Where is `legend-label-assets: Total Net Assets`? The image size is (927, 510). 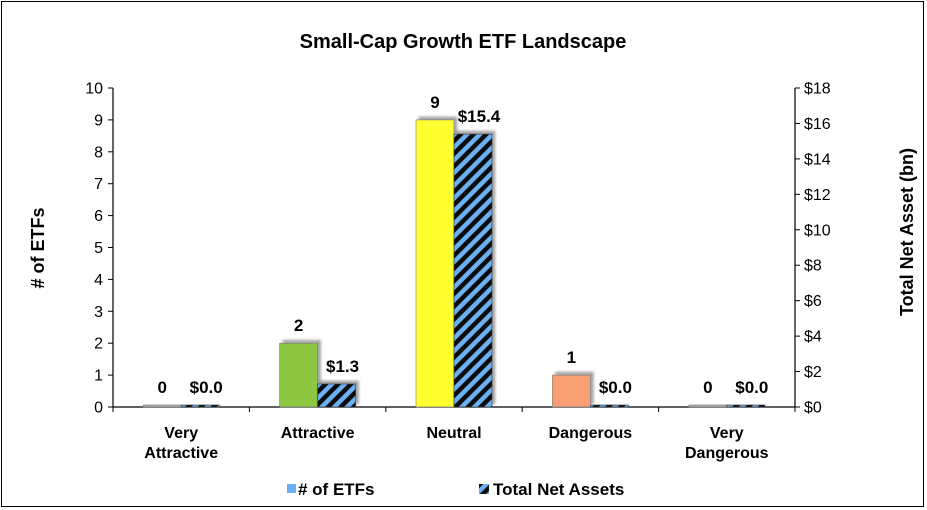 legend-label-assets: Total Net Assets is located at coordinates (558, 489).